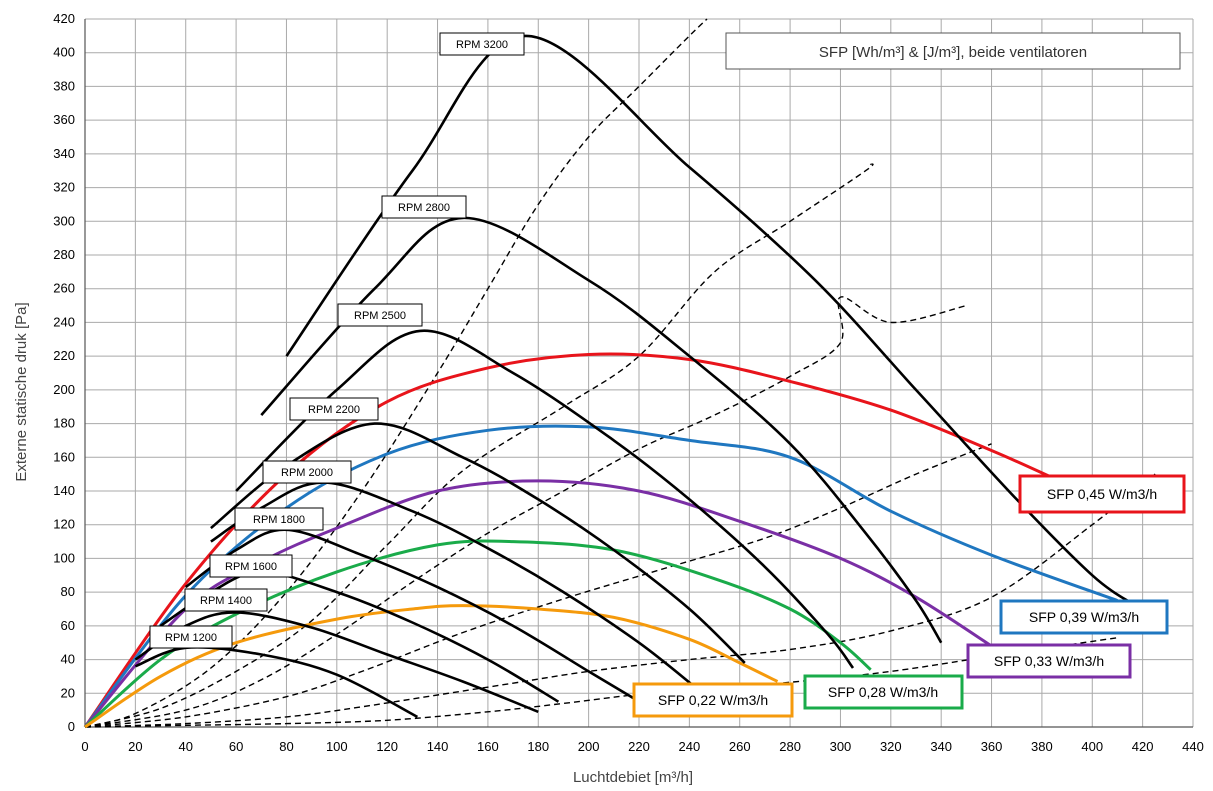 This screenshot has width=1213, height=791. What do you see at coordinates (286, 746) in the screenshot?
I see `x-tick-label: 80` at bounding box center [286, 746].